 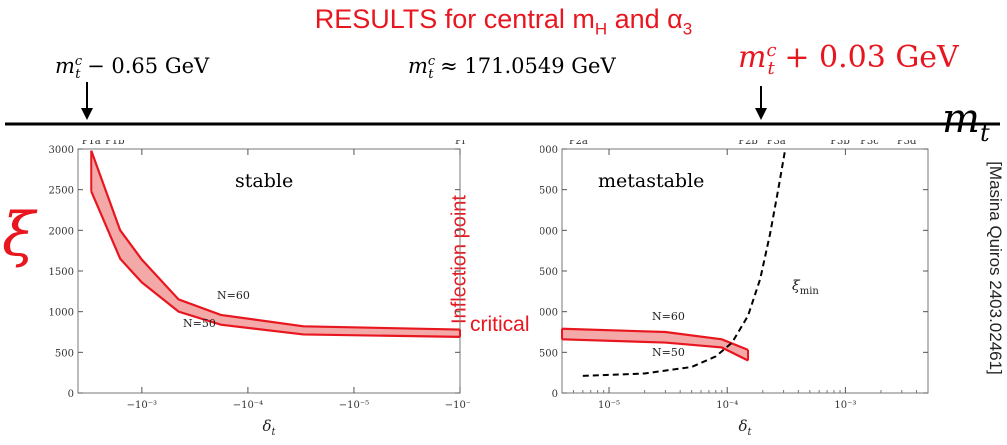 What do you see at coordinates (776, 143) in the screenshot?
I see `point-label-p3a: P3a` at bounding box center [776, 143].